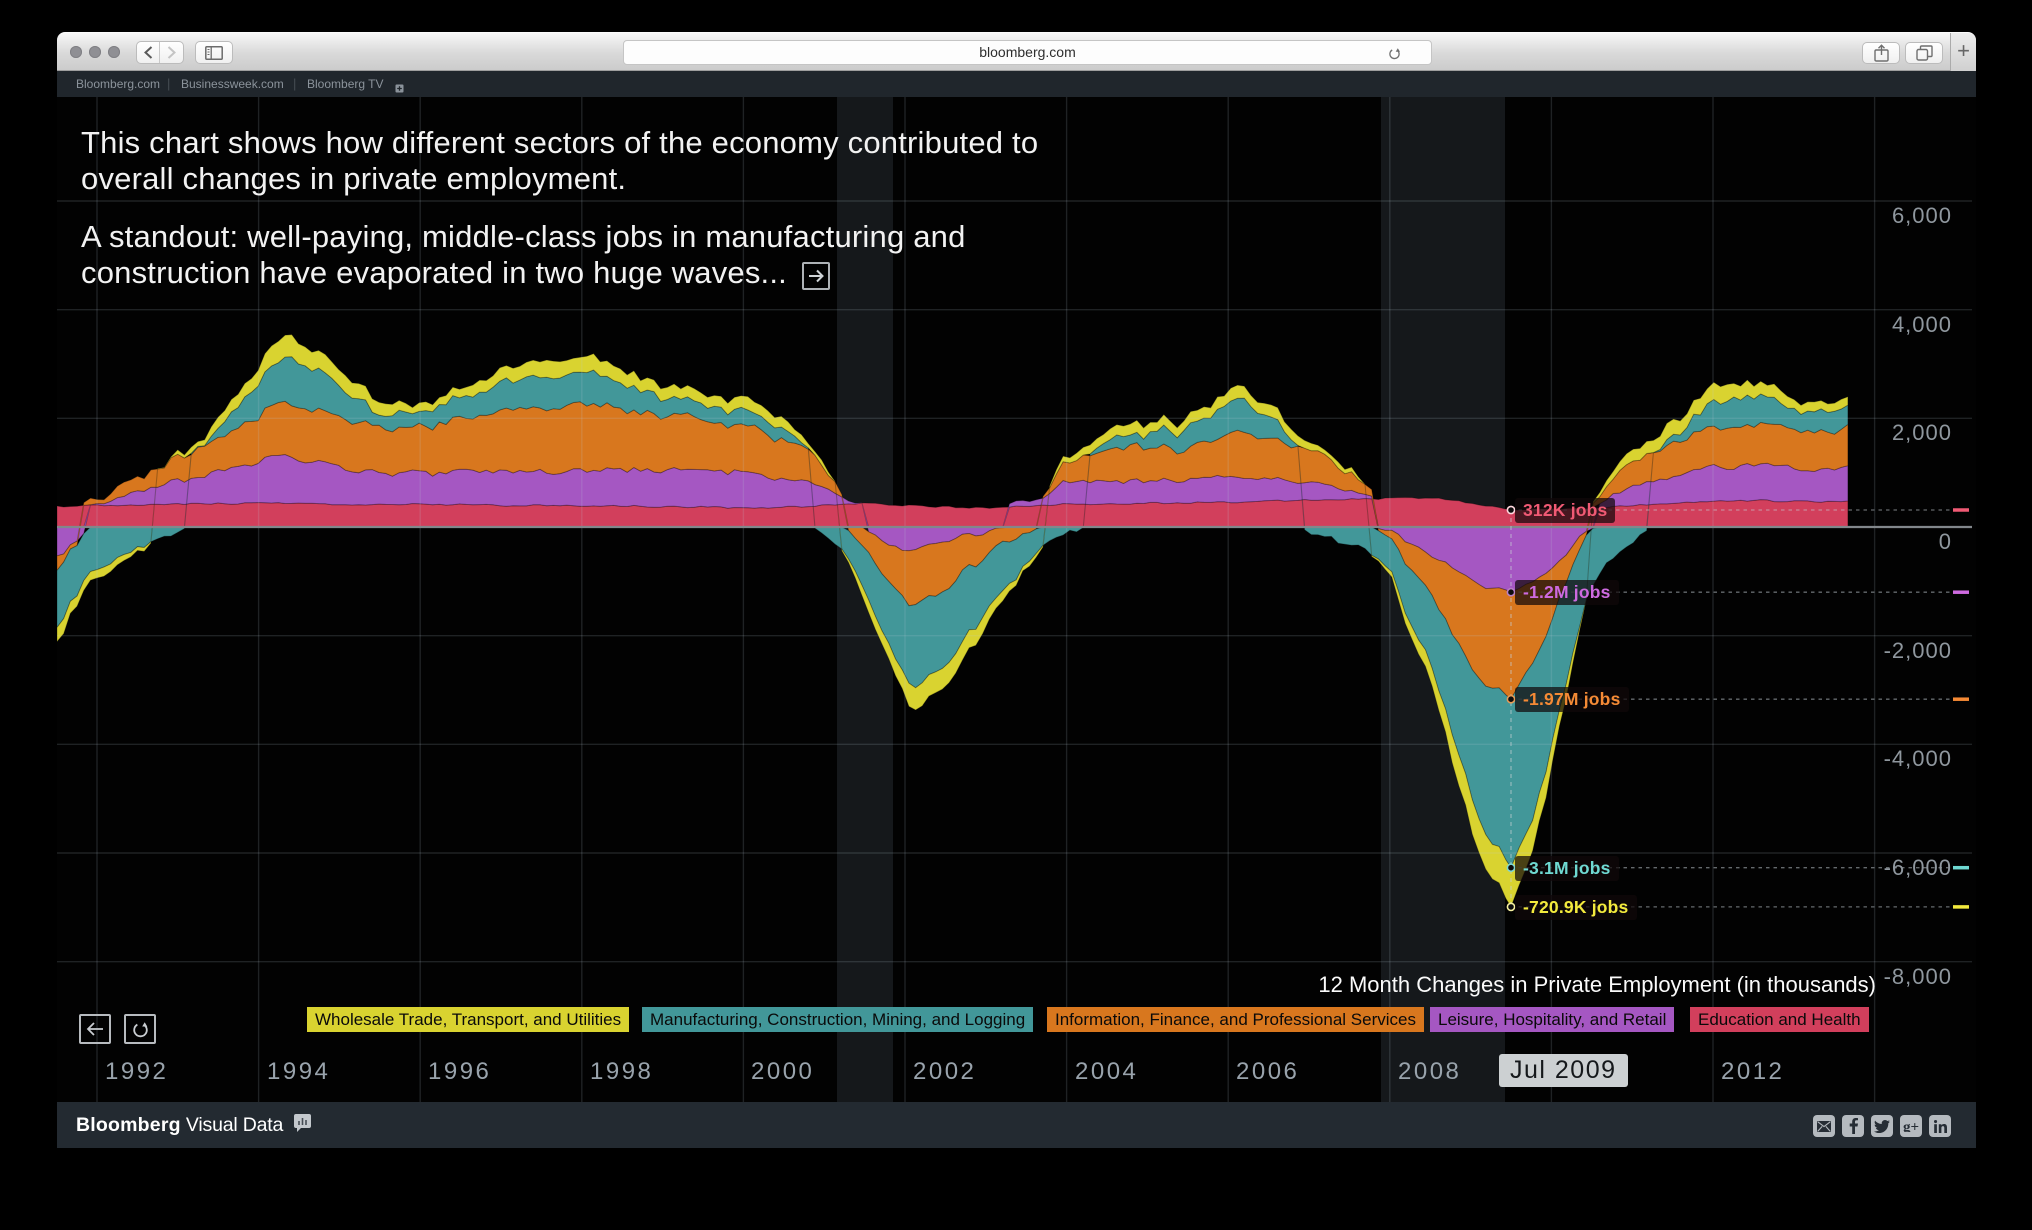 This screenshot has width=2032, height=1230. I want to click on svg-text: g+, so click(1911, 1126).